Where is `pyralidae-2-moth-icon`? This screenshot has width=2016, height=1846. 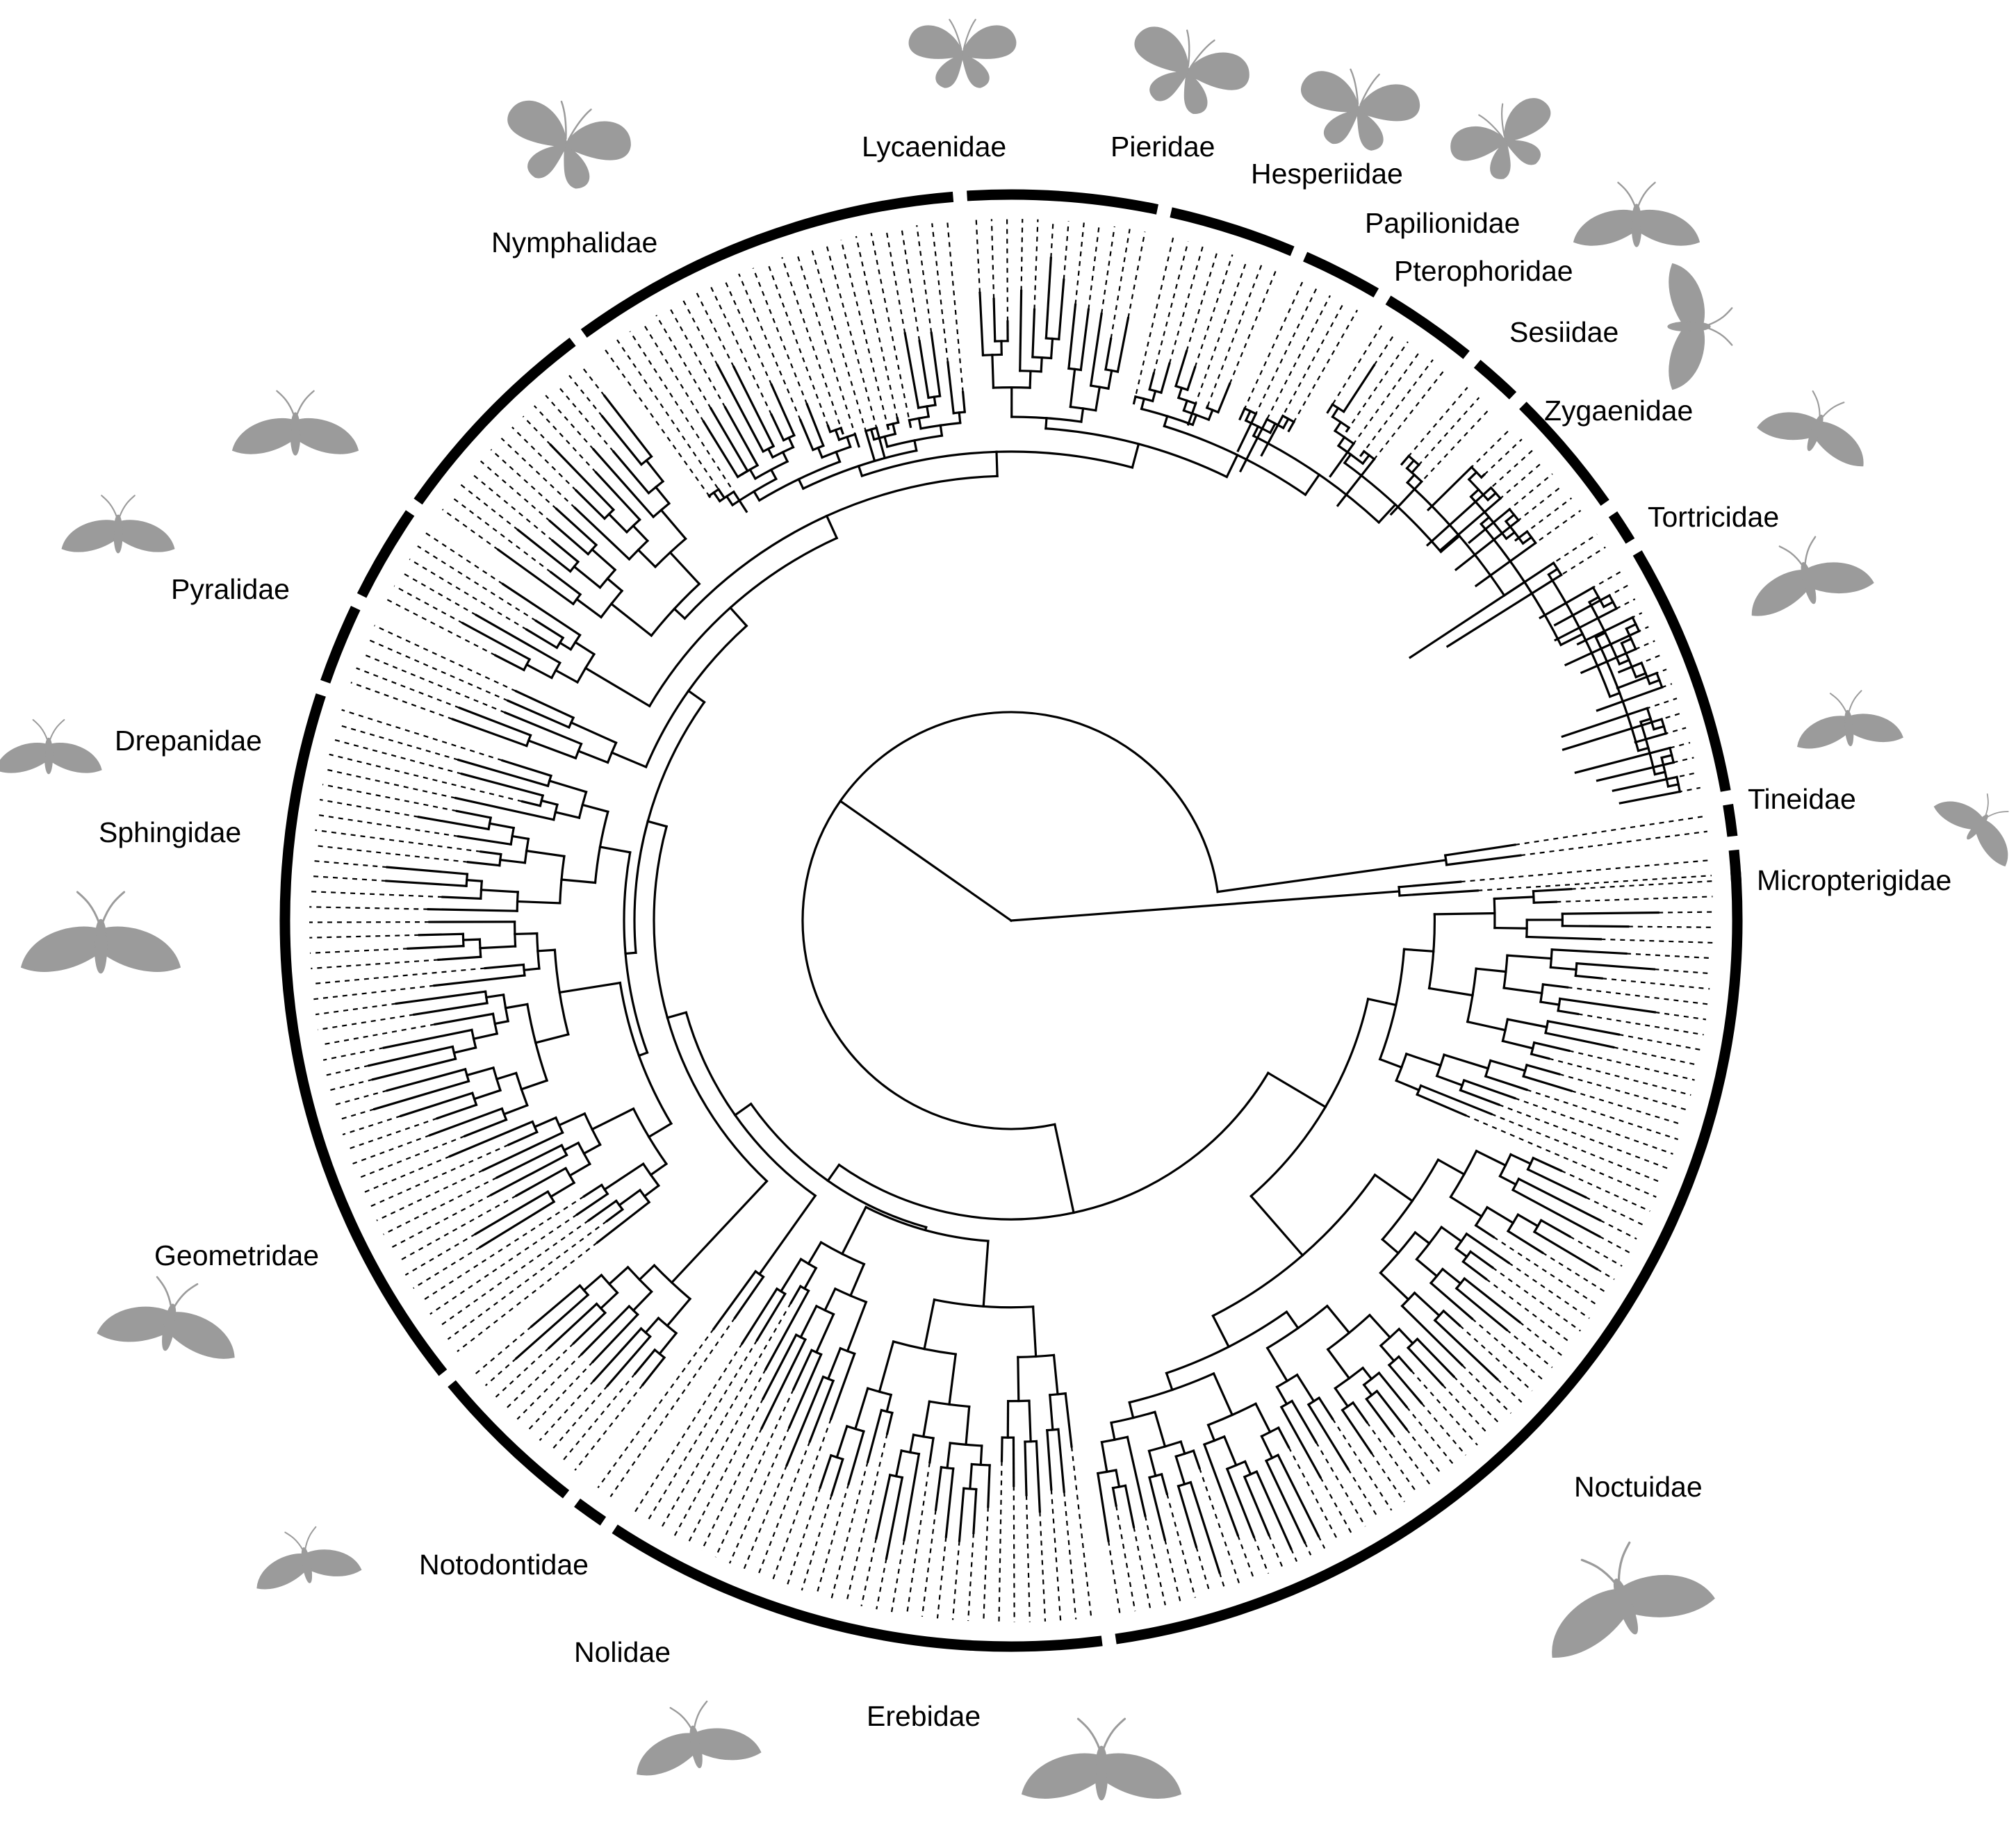 pyralidae-2-moth-icon is located at coordinates (118, 524).